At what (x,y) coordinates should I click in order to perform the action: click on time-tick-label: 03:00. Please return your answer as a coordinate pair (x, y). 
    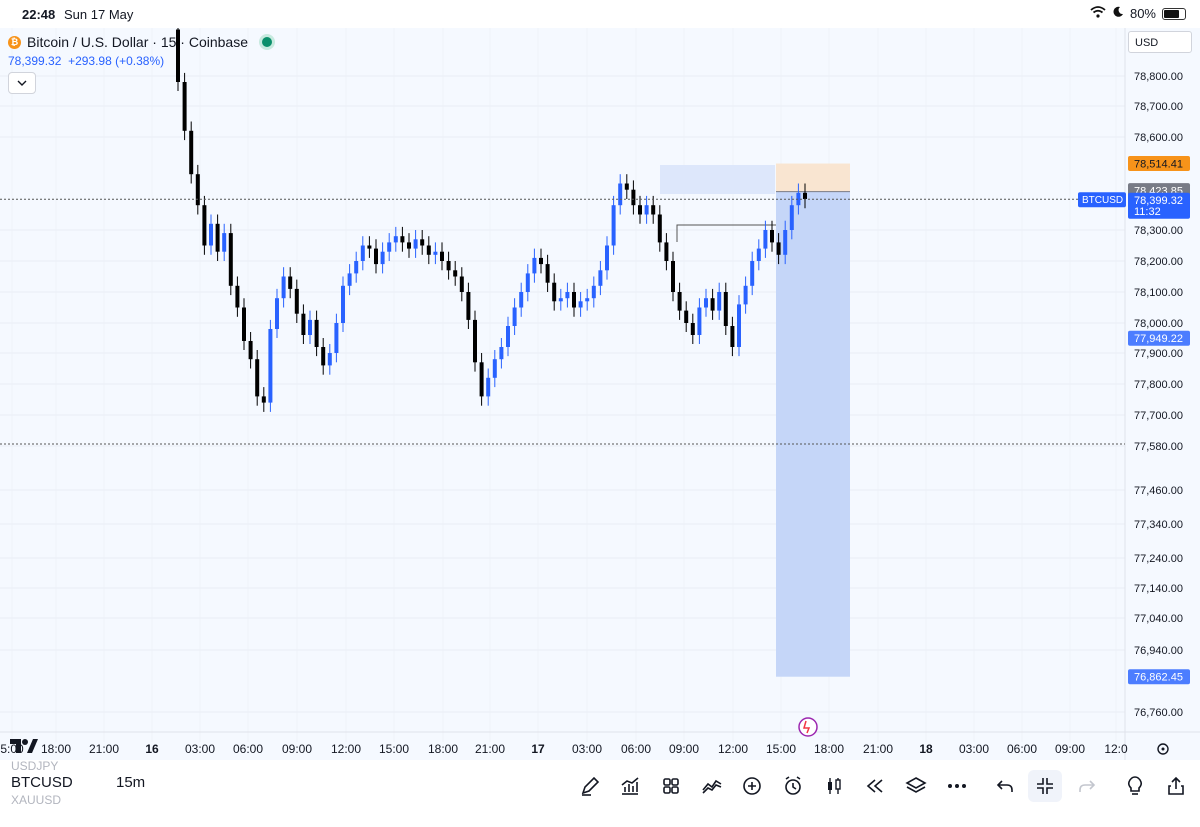
    Looking at the image, I should click on (587, 749).